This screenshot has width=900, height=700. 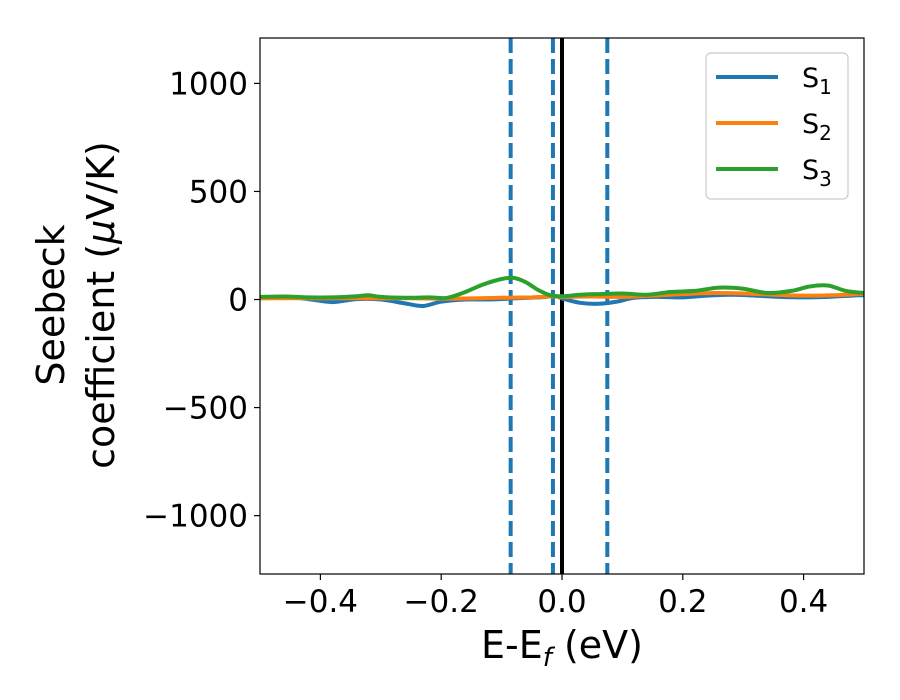 I want to click on legend-label-s3: S3, so click(x=817, y=173).